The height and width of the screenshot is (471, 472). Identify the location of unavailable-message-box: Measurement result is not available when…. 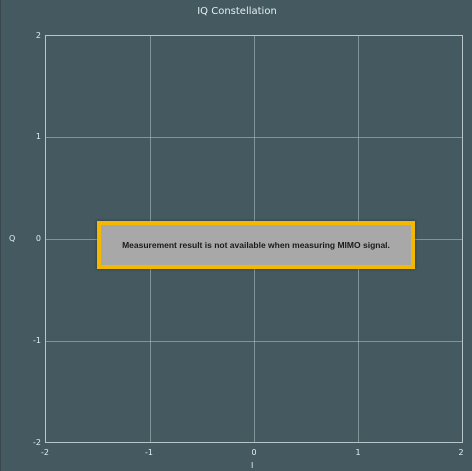
(256, 245).